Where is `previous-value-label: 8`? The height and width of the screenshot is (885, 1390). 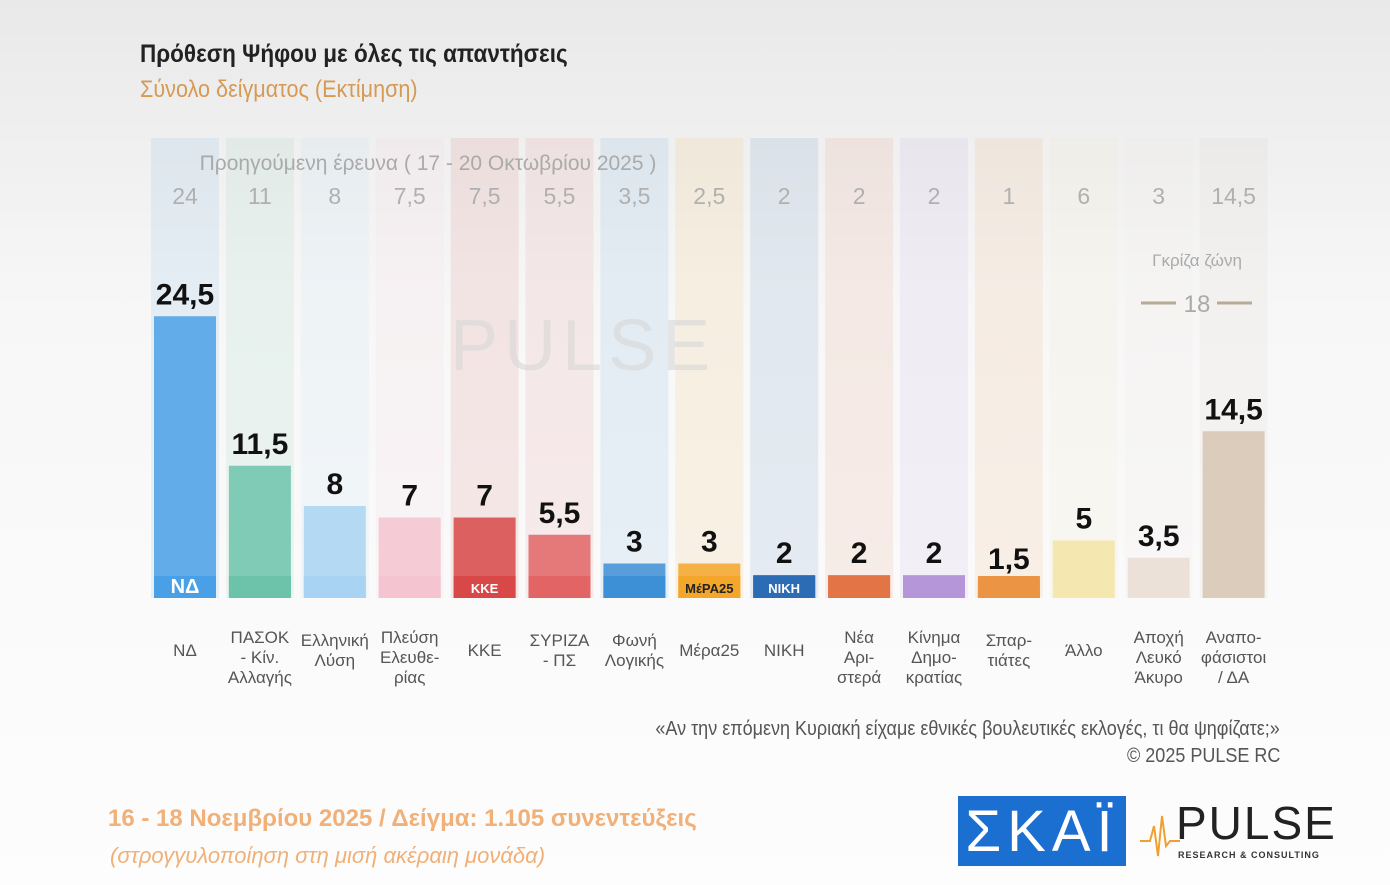
previous-value-label: 8 is located at coordinates (334, 196).